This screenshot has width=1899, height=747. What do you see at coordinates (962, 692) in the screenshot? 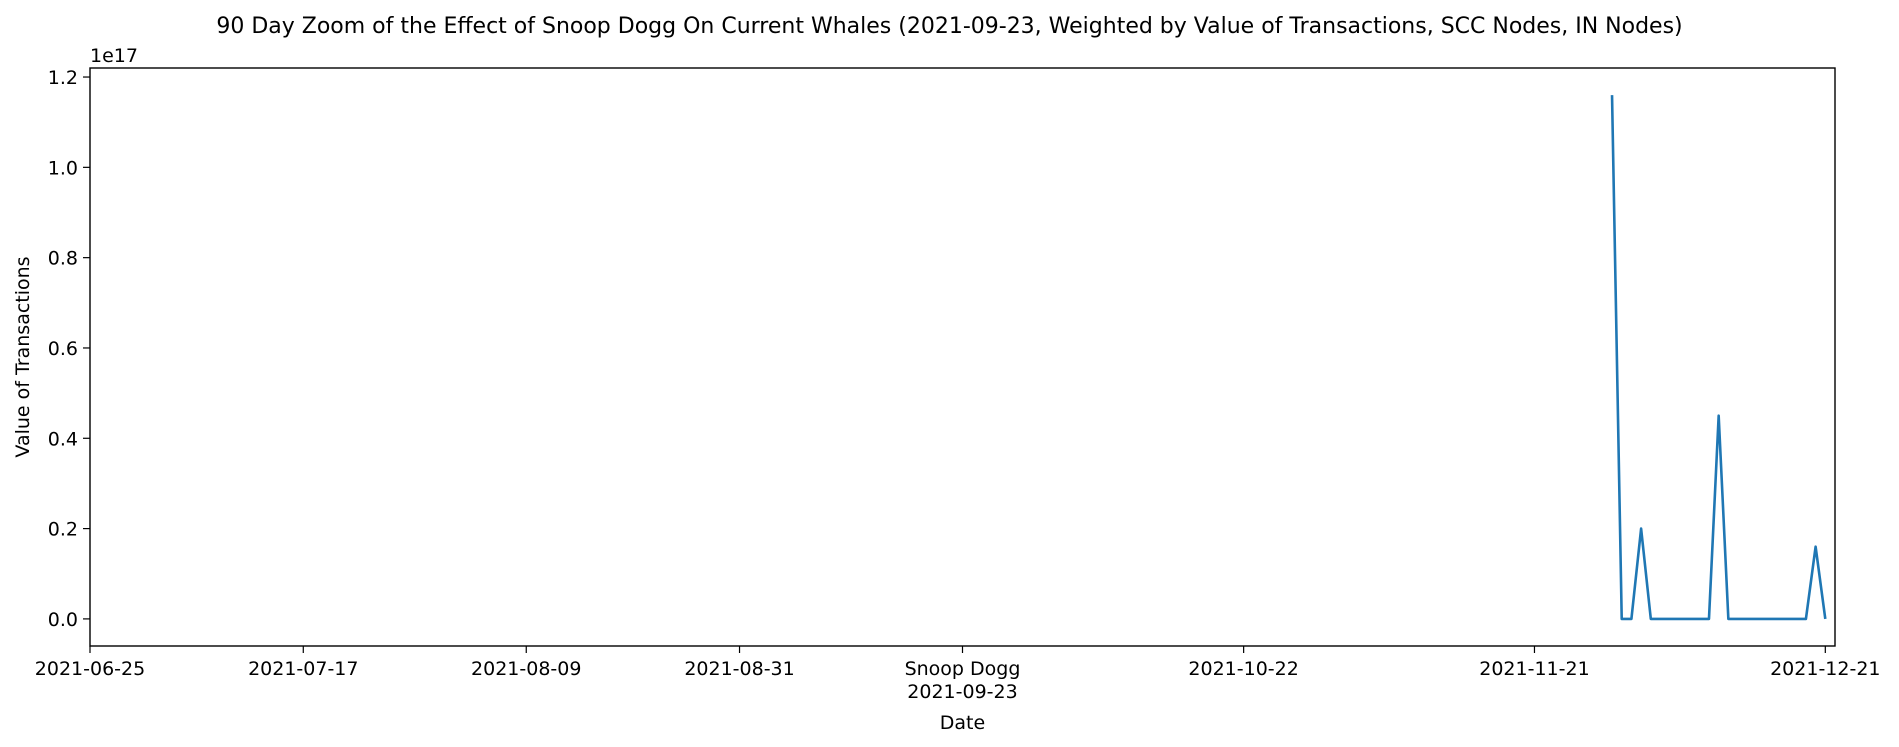
I see `x-tick-label: 2021-09-23` at bounding box center [962, 692].